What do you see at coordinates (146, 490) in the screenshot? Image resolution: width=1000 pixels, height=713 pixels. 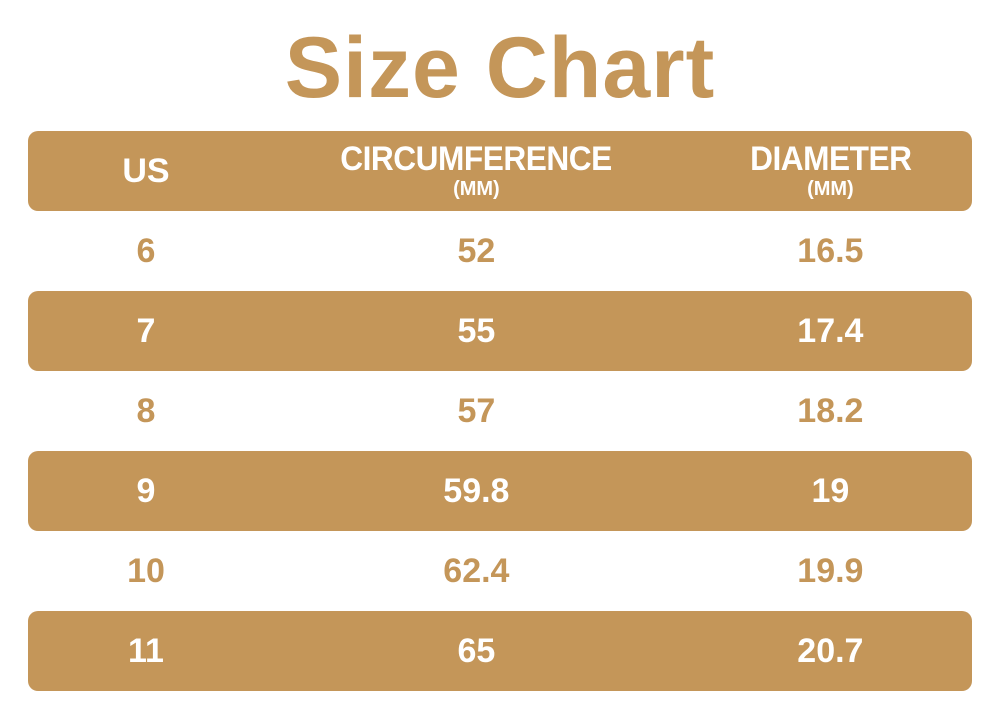 I see `cell-us: 9` at bounding box center [146, 490].